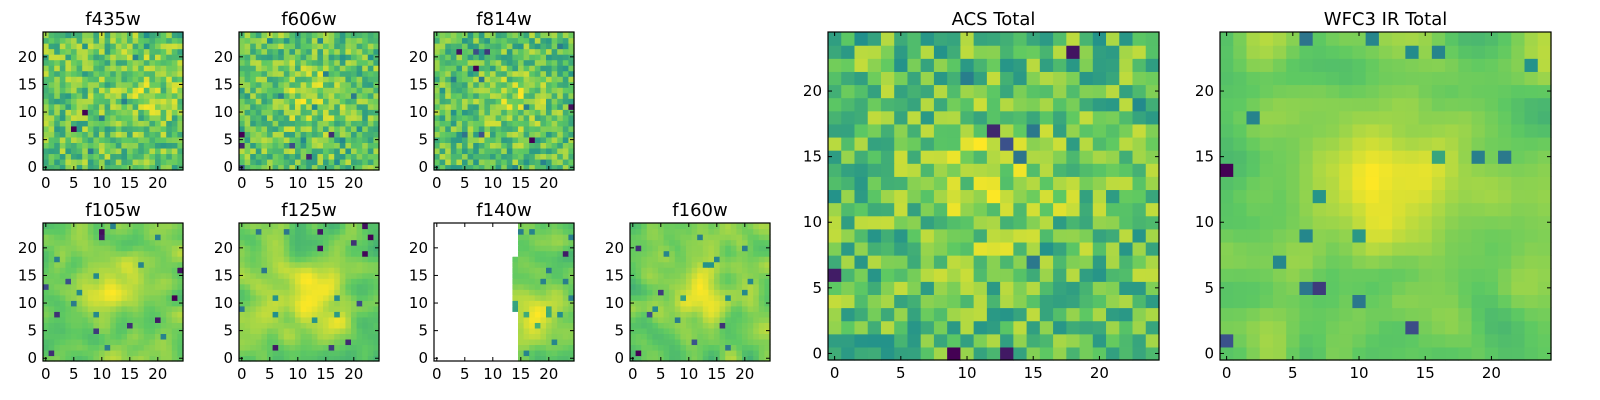 The image size is (1600, 400). Describe the element at coordinates (309, 292) in the screenshot. I see `axes-frame` at that location.